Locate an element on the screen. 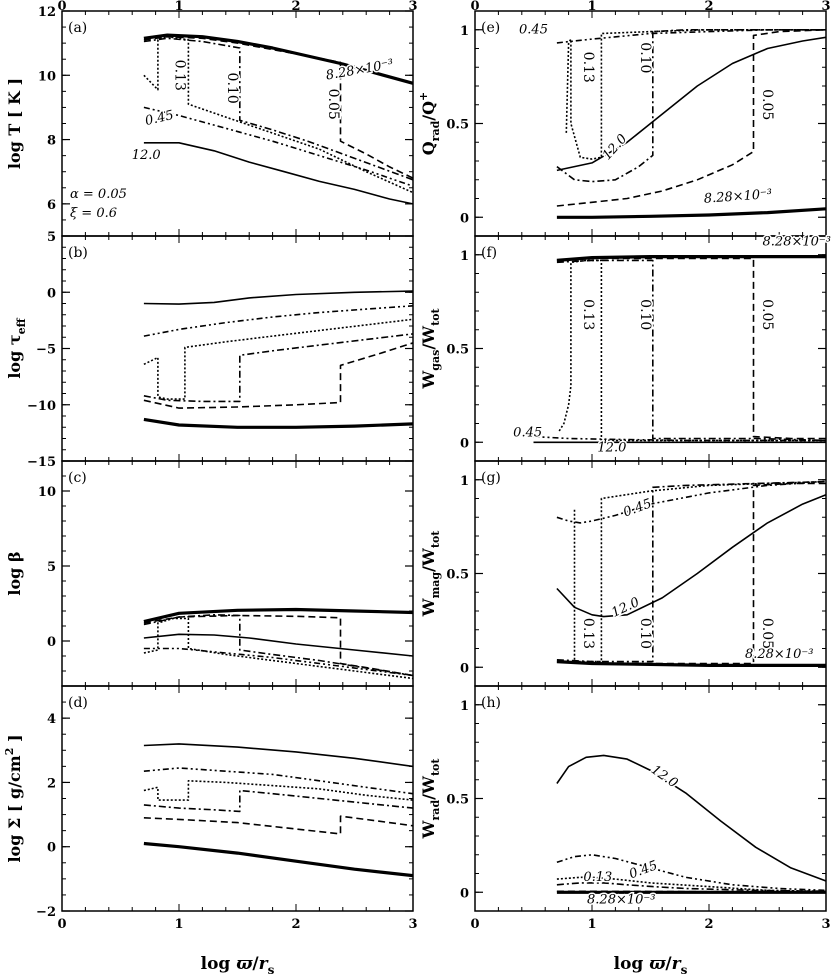  panel-label: (f) is located at coordinates (489, 253).